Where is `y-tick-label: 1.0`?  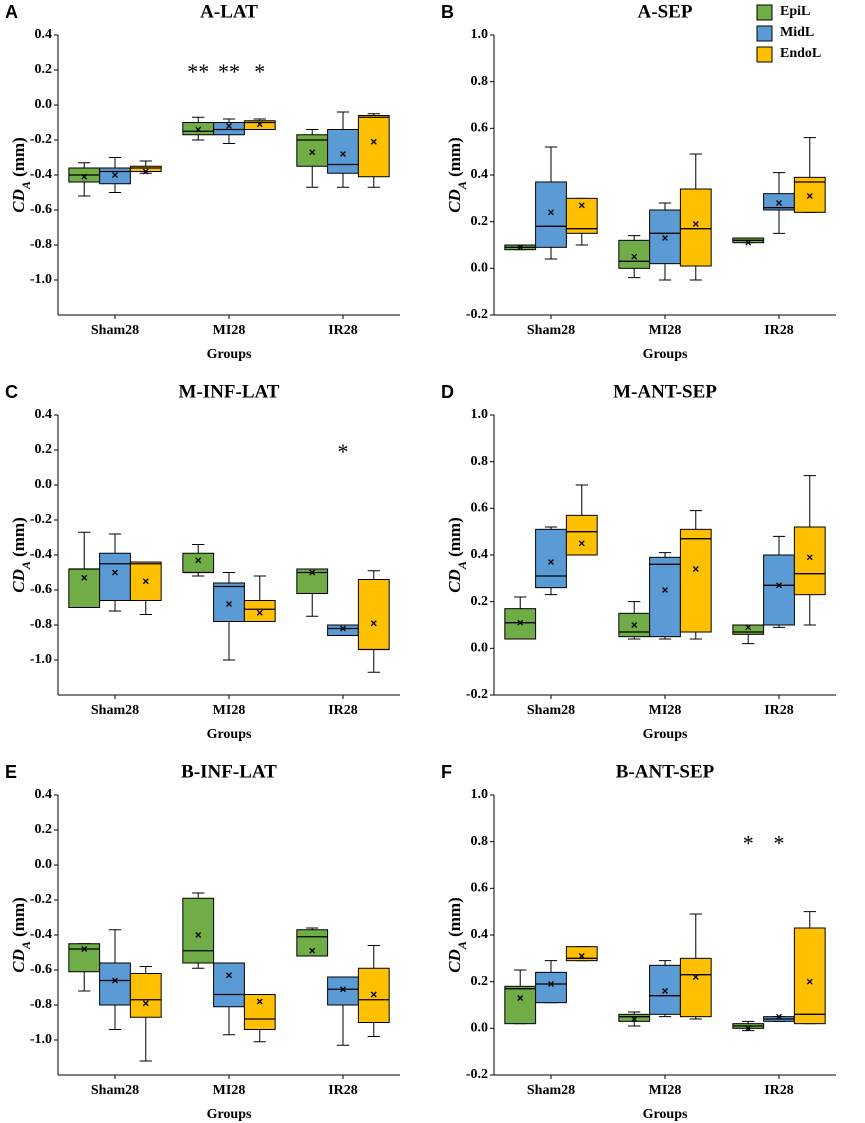
y-tick-label: 1.0 is located at coordinates (480, 794).